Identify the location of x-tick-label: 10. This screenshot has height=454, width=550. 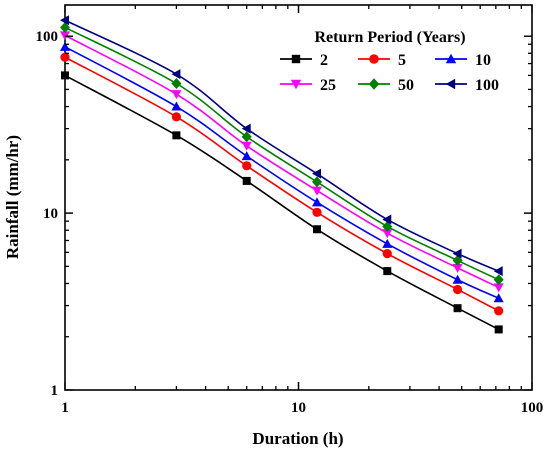
(298, 408).